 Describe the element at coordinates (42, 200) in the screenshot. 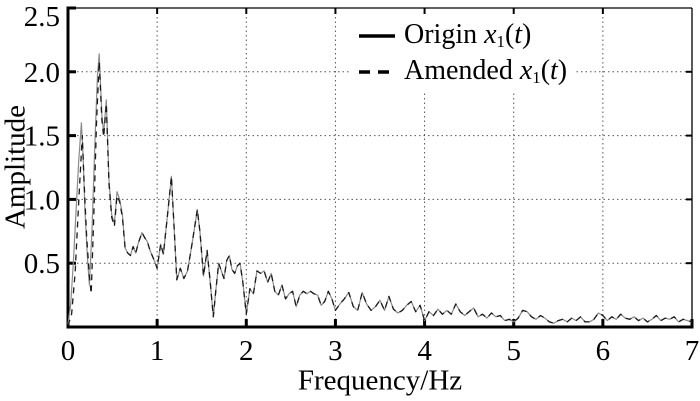

I see `y-tick-label: 1.0` at that location.